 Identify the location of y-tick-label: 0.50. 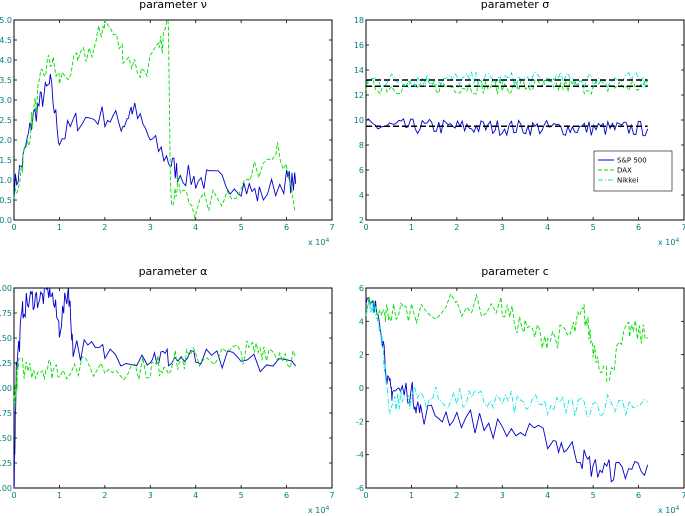
(6, 438).